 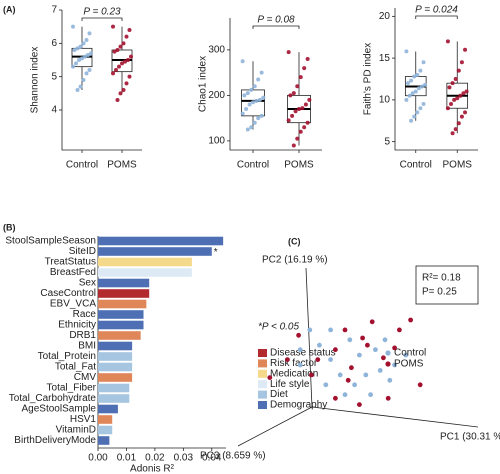 I want to click on axis-pc1, so click(x=395, y=417).